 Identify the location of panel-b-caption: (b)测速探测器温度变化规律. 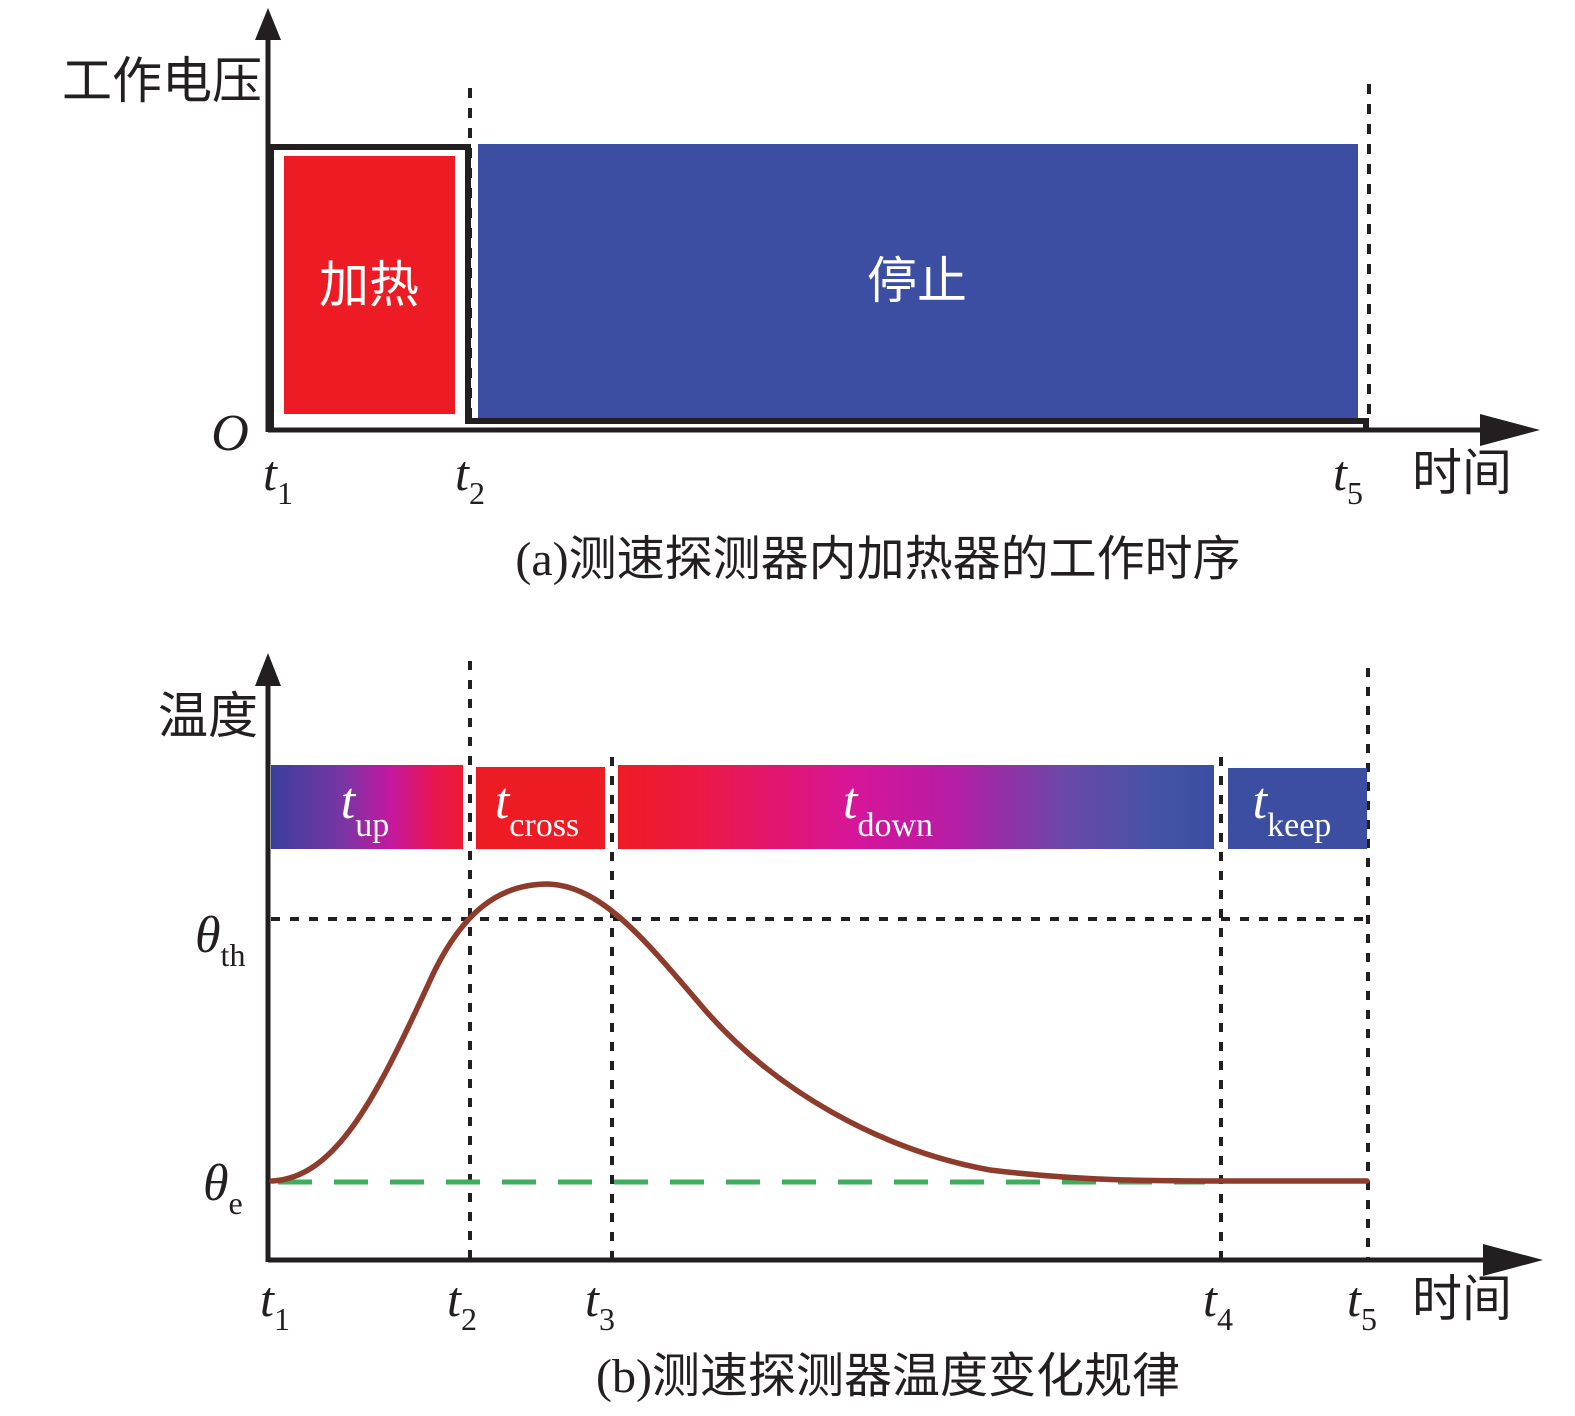
(888, 1376).